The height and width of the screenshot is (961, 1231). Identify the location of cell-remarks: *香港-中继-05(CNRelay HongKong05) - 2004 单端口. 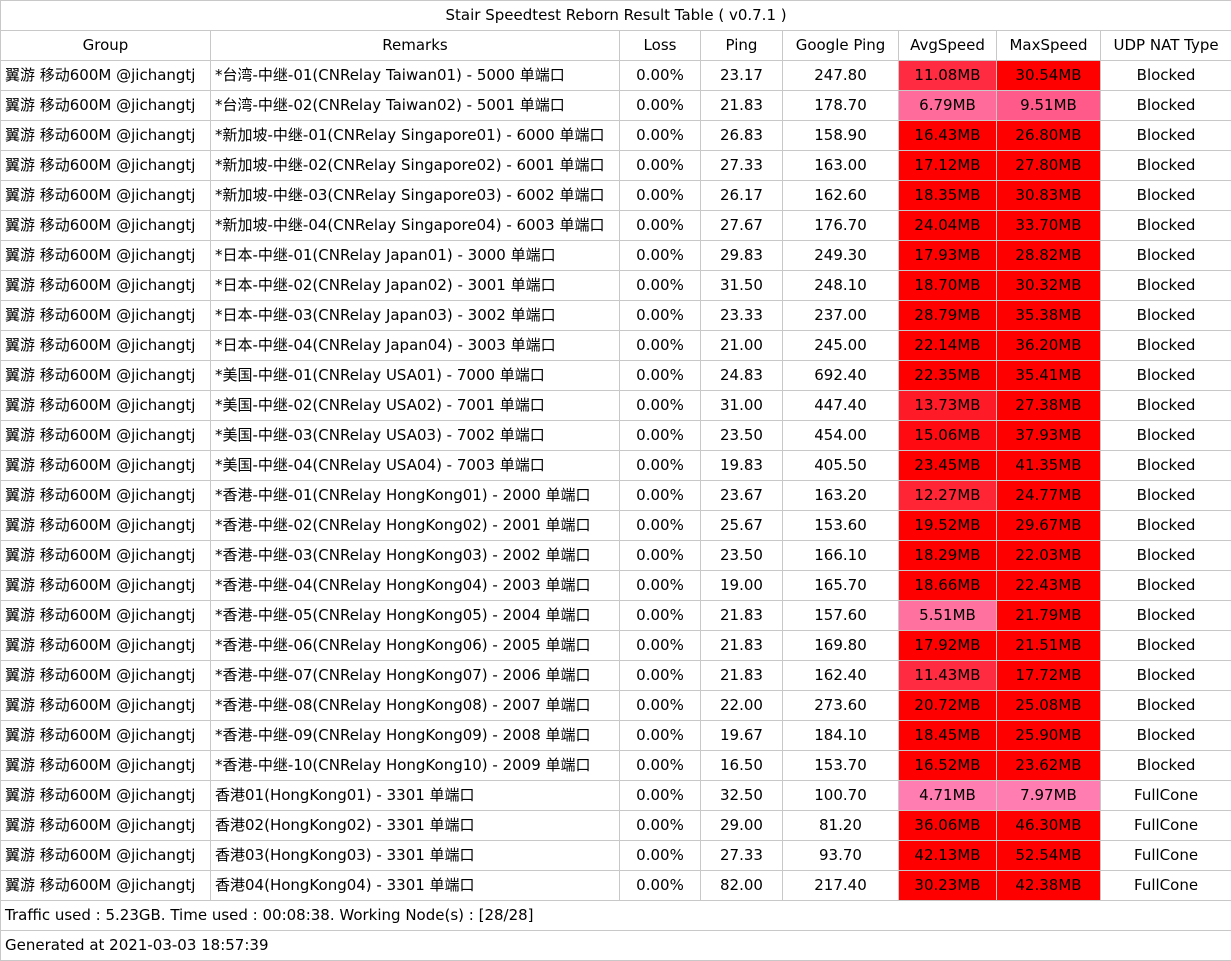
(415, 616).